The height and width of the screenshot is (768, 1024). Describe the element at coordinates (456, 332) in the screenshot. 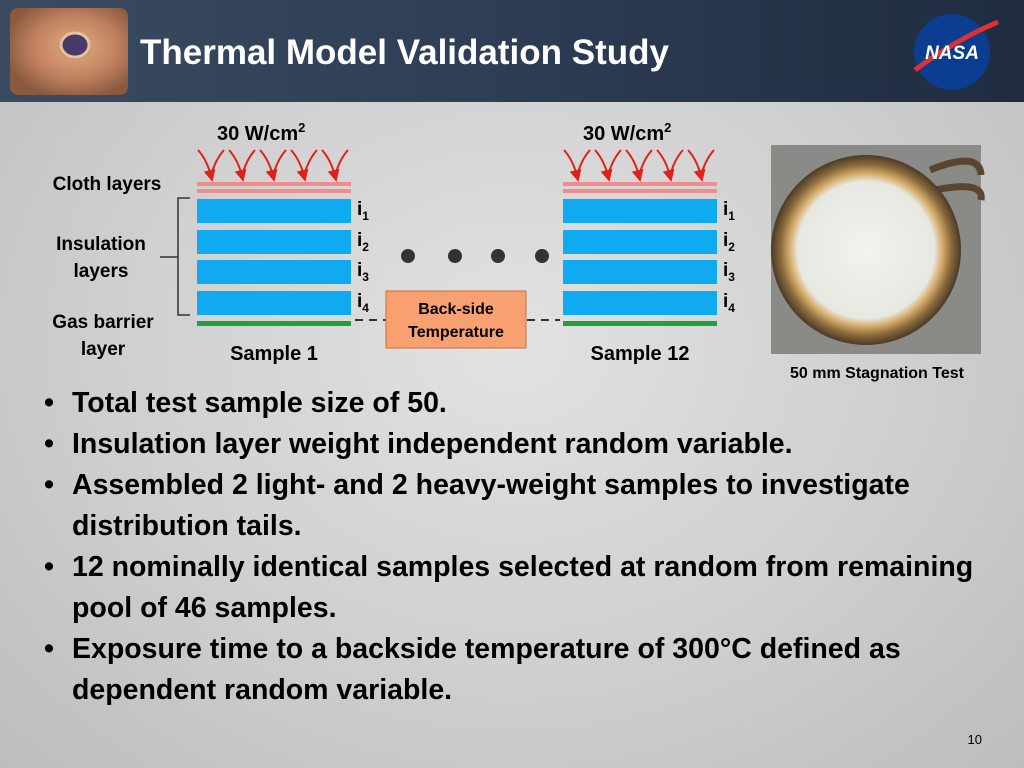

I see `backside-label: Temperature` at that location.